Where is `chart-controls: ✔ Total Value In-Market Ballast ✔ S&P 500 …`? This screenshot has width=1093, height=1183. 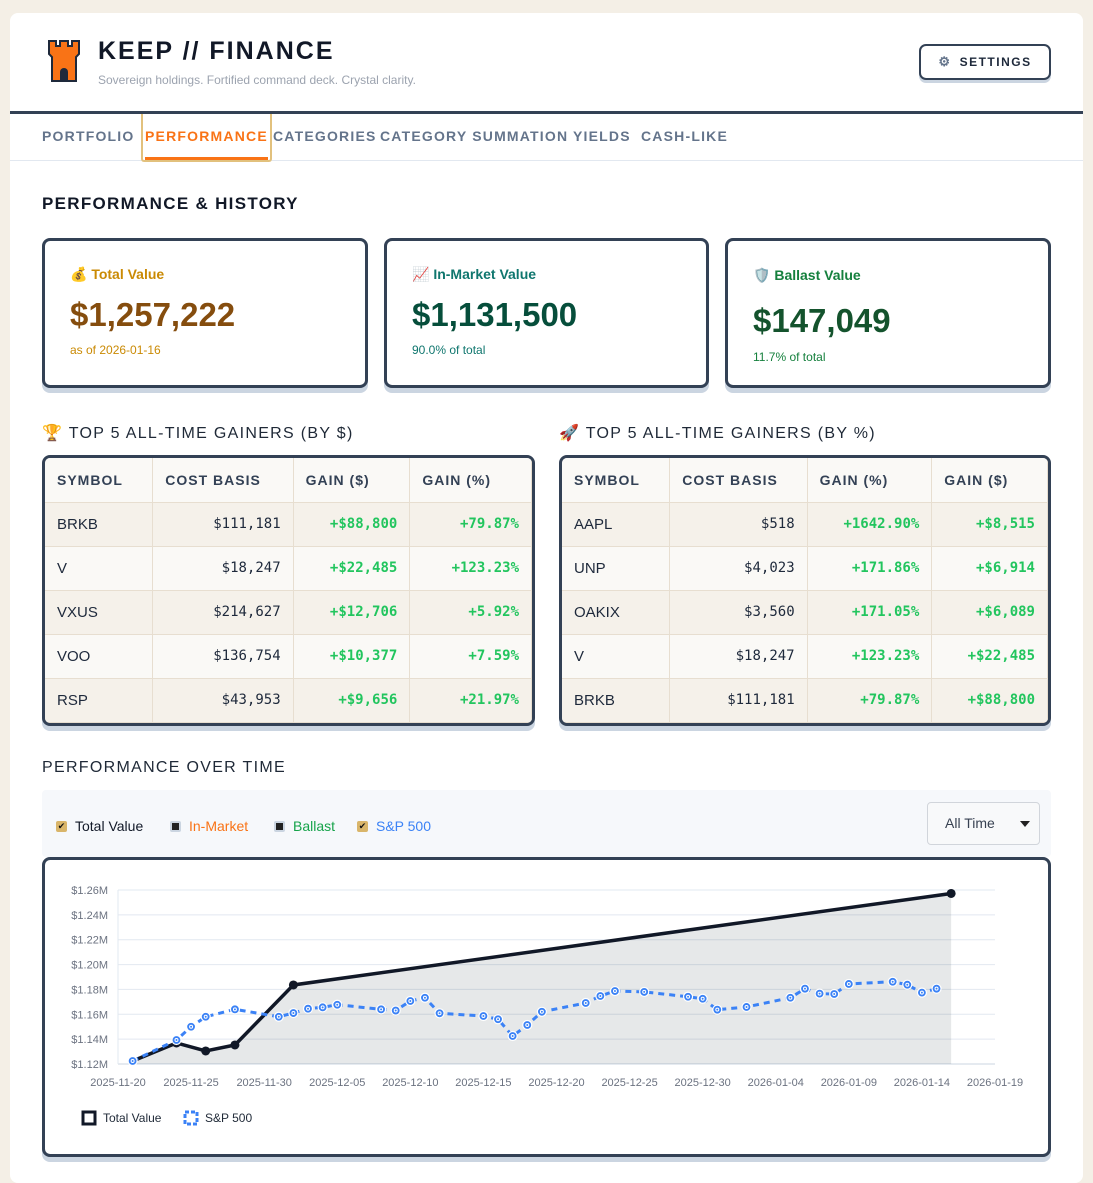 chart-controls: ✔ Total Value In-Market Ballast ✔ S&P 500 … is located at coordinates (546, 823).